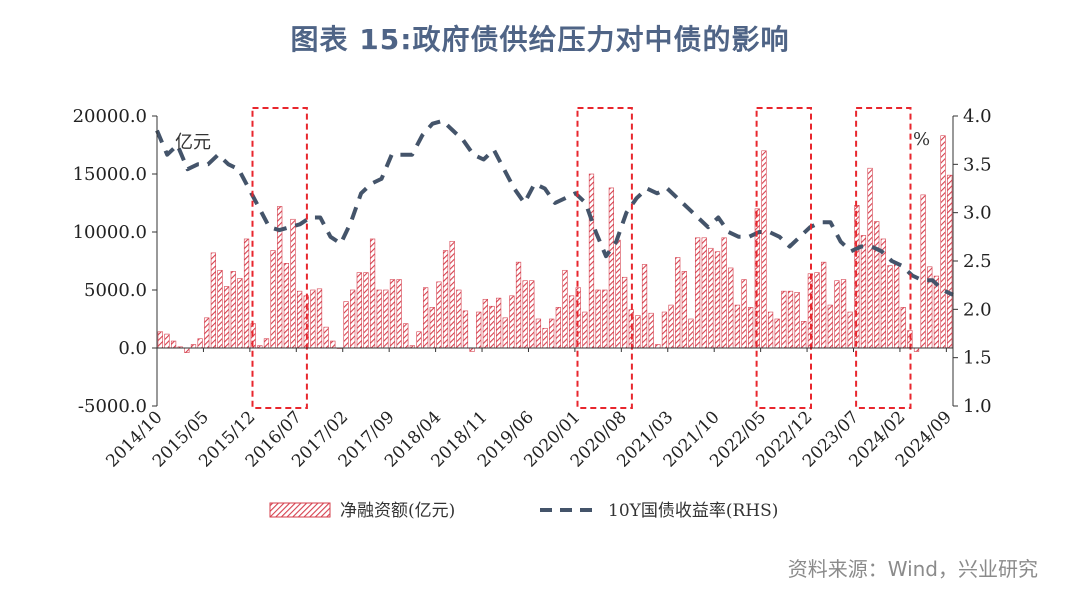 The height and width of the screenshot is (607, 1080). What do you see at coordinates (912, 569) in the screenshot?
I see `source-note: 资料来源：Wind，兴业研究` at bounding box center [912, 569].